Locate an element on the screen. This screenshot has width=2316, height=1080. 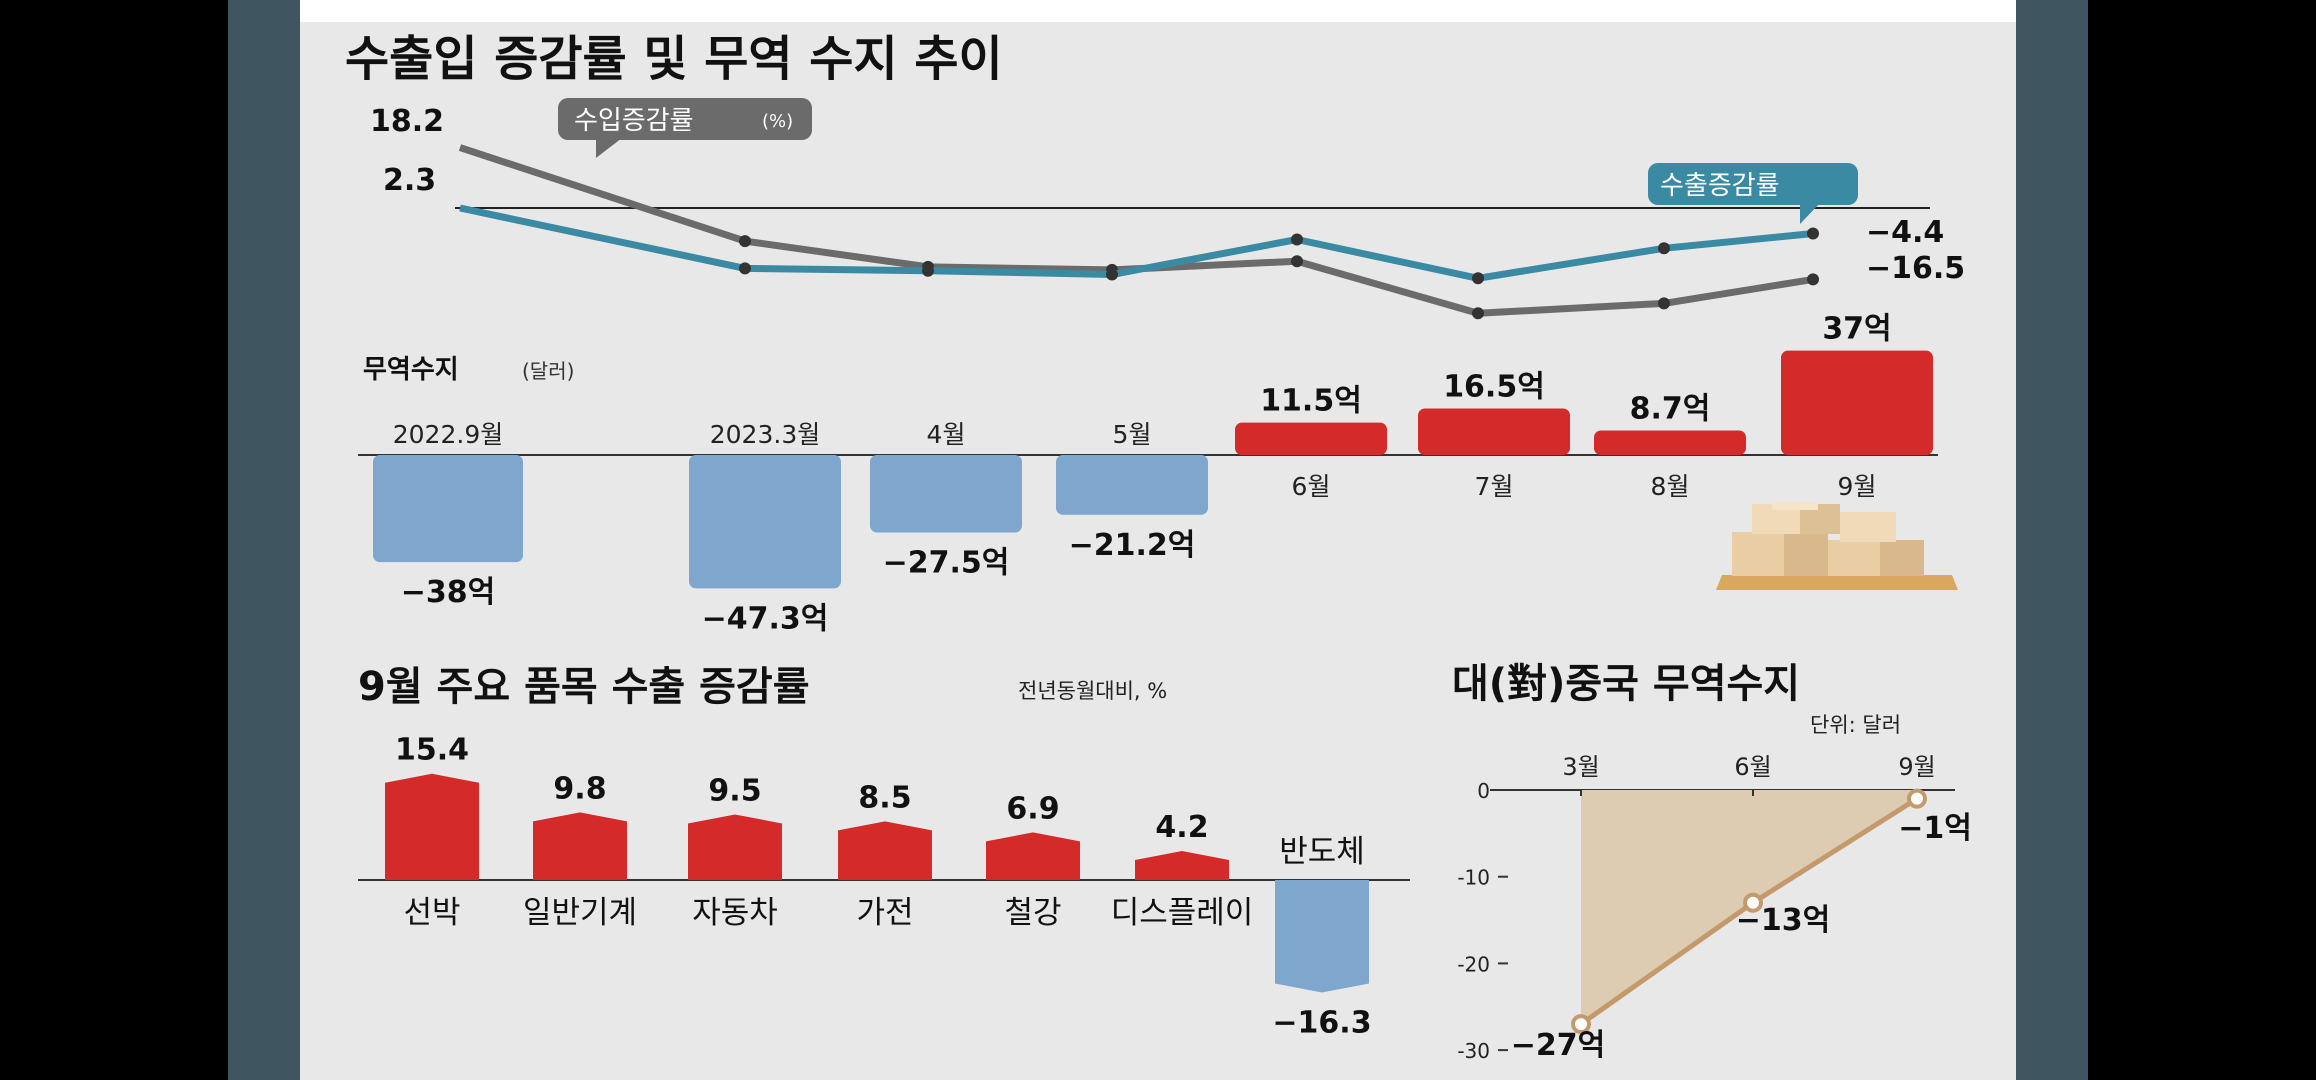
item-category-label: 일반기계 is located at coordinates (580, 913).